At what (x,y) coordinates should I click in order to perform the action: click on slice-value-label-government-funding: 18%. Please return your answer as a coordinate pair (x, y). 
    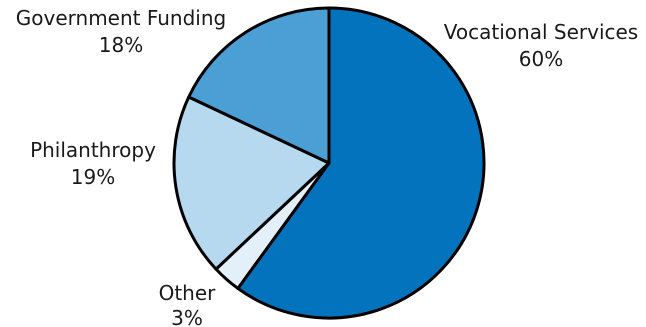
    Looking at the image, I should click on (121, 45).